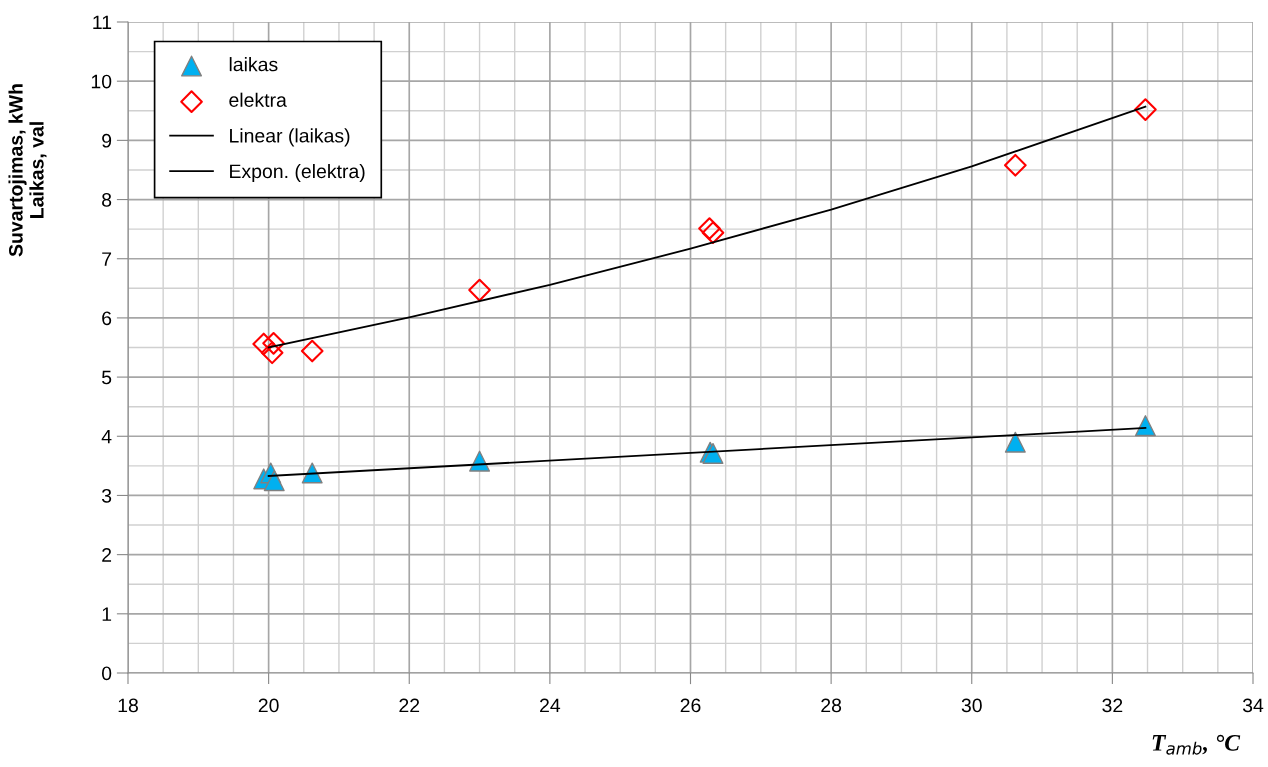  I want to click on y-tick-label: 4, so click(106, 436).